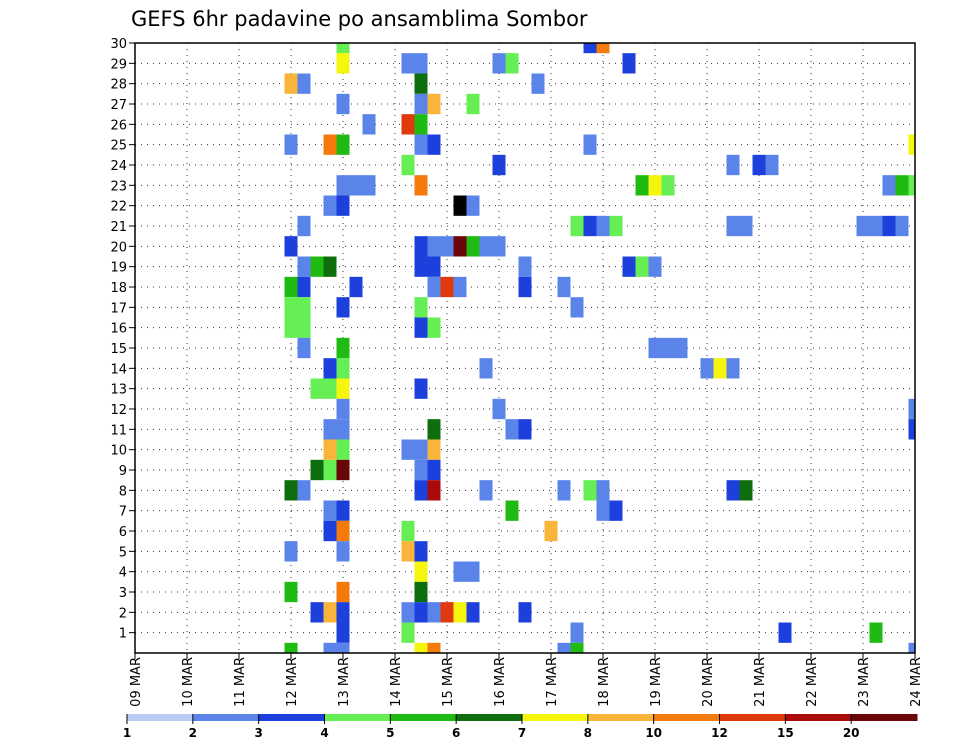 The image size is (960, 742). Describe the element at coordinates (118, 329) in the screenshot. I see `y-tick-label: 16` at that location.